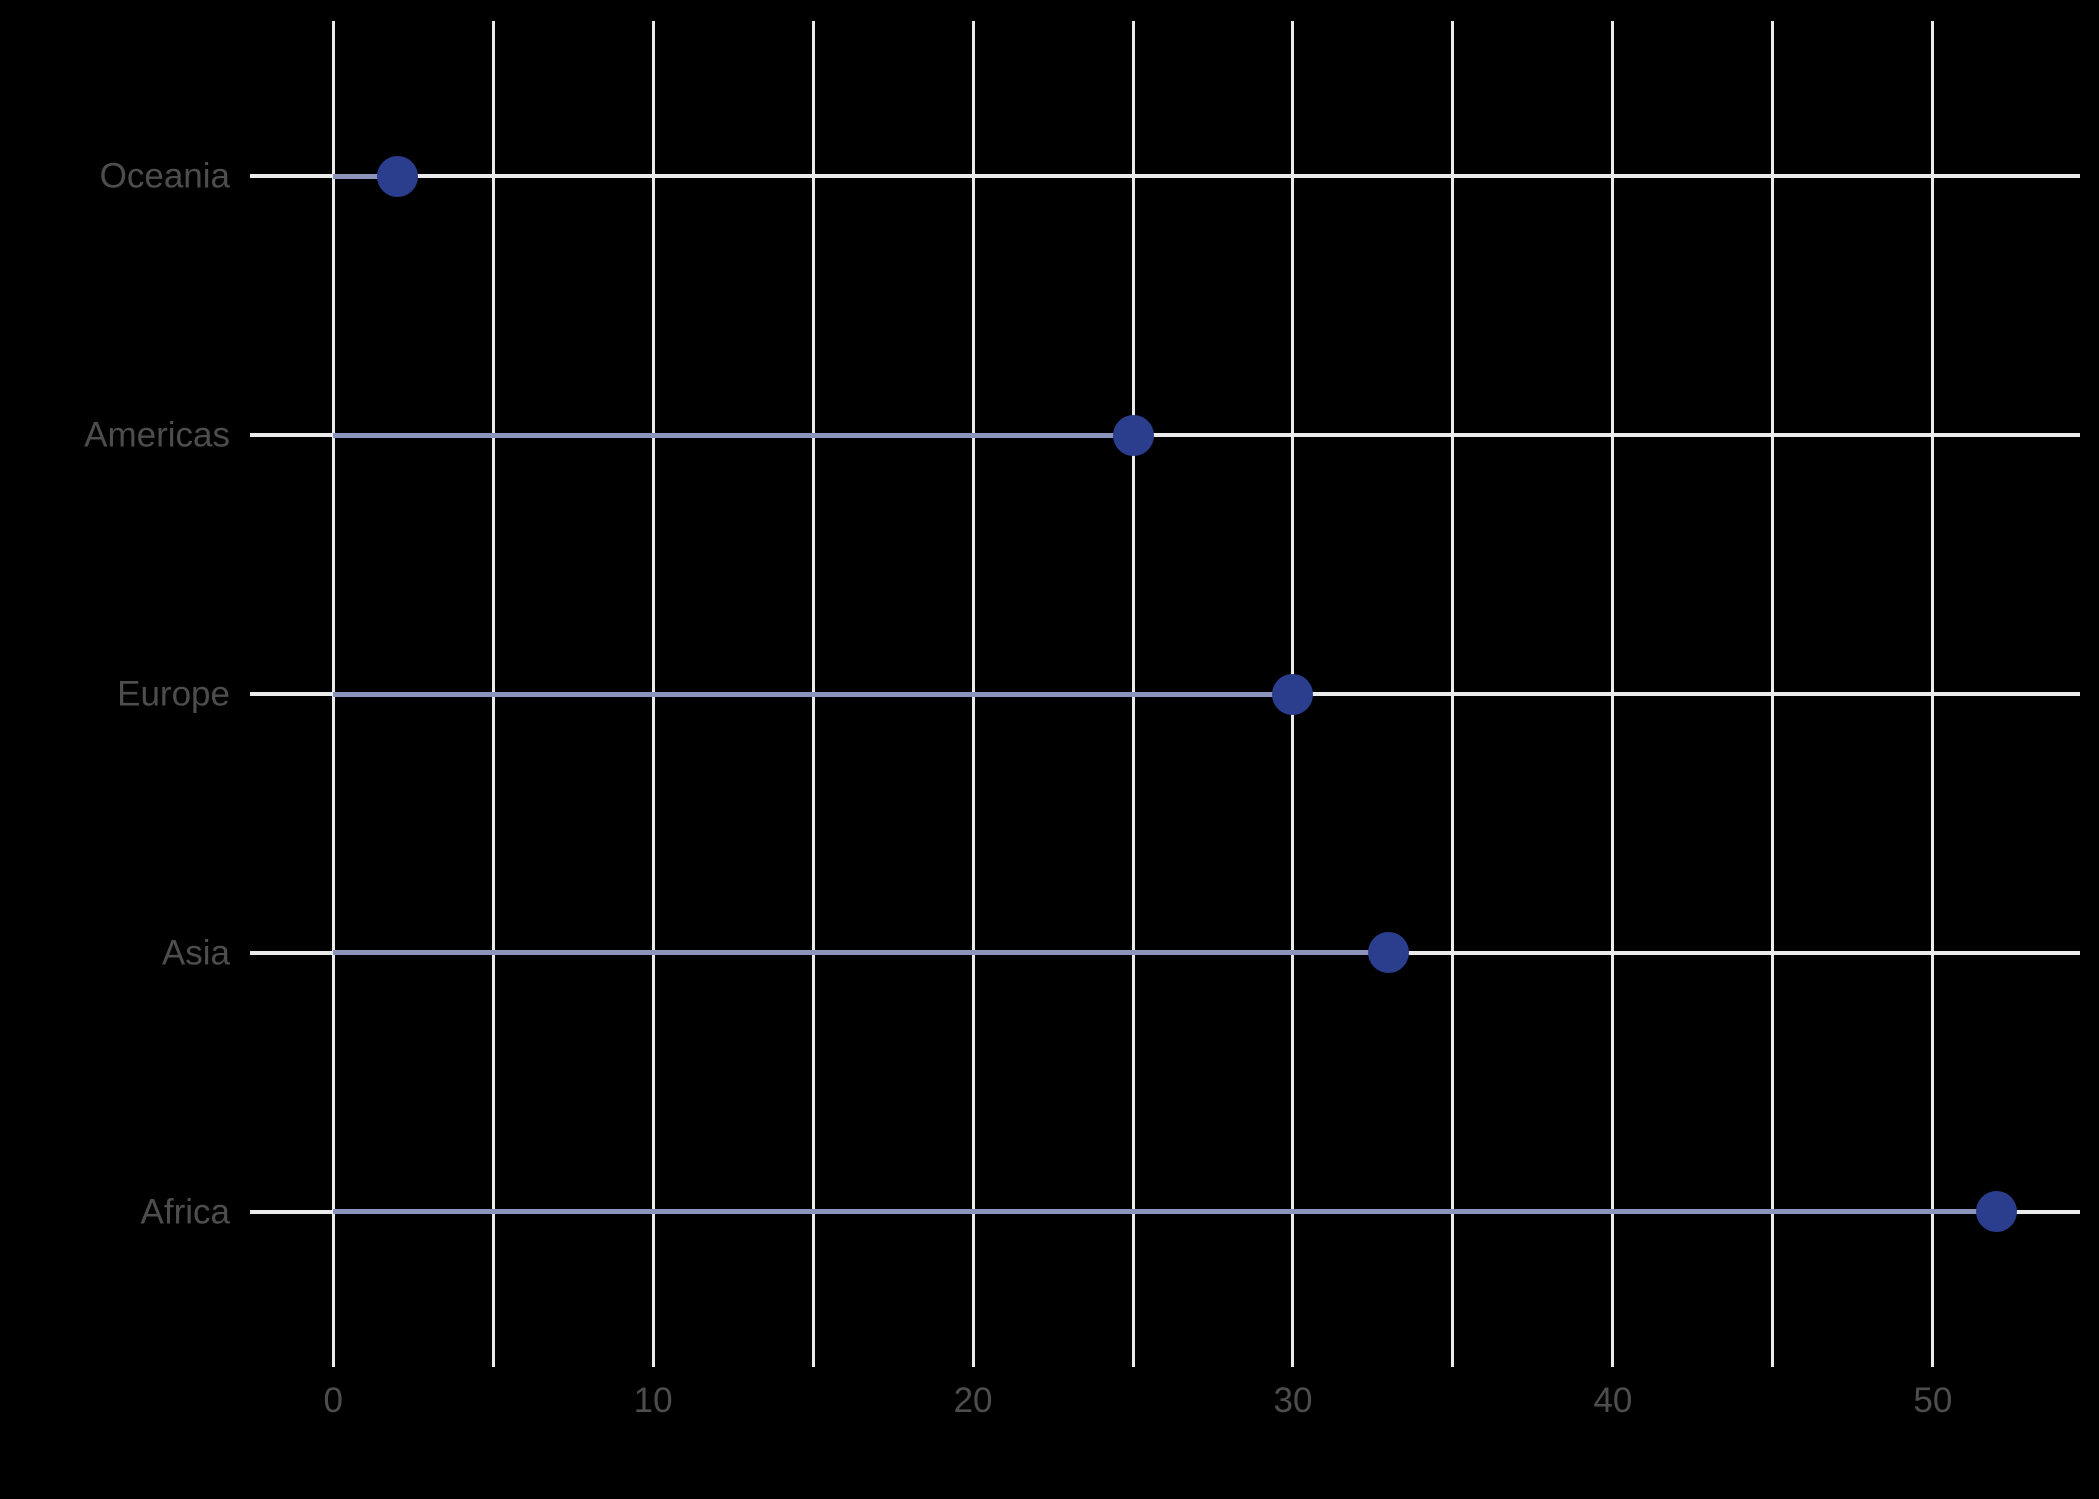  Describe the element at coordinates (653, 1400) in the screenshot. I see `x-axis-tick-label: 10` at that location.